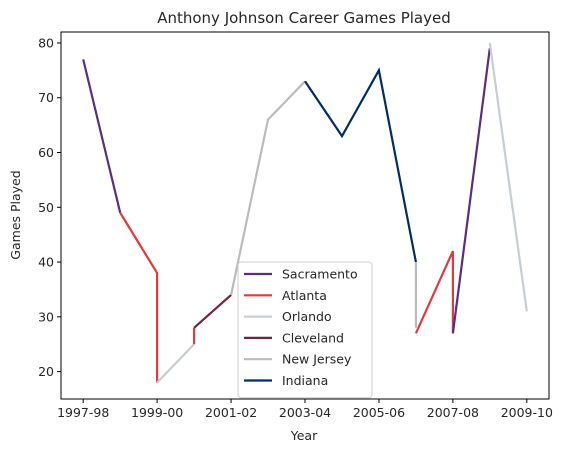  I want to click on y-tick-label: 40, so click(46, 262).